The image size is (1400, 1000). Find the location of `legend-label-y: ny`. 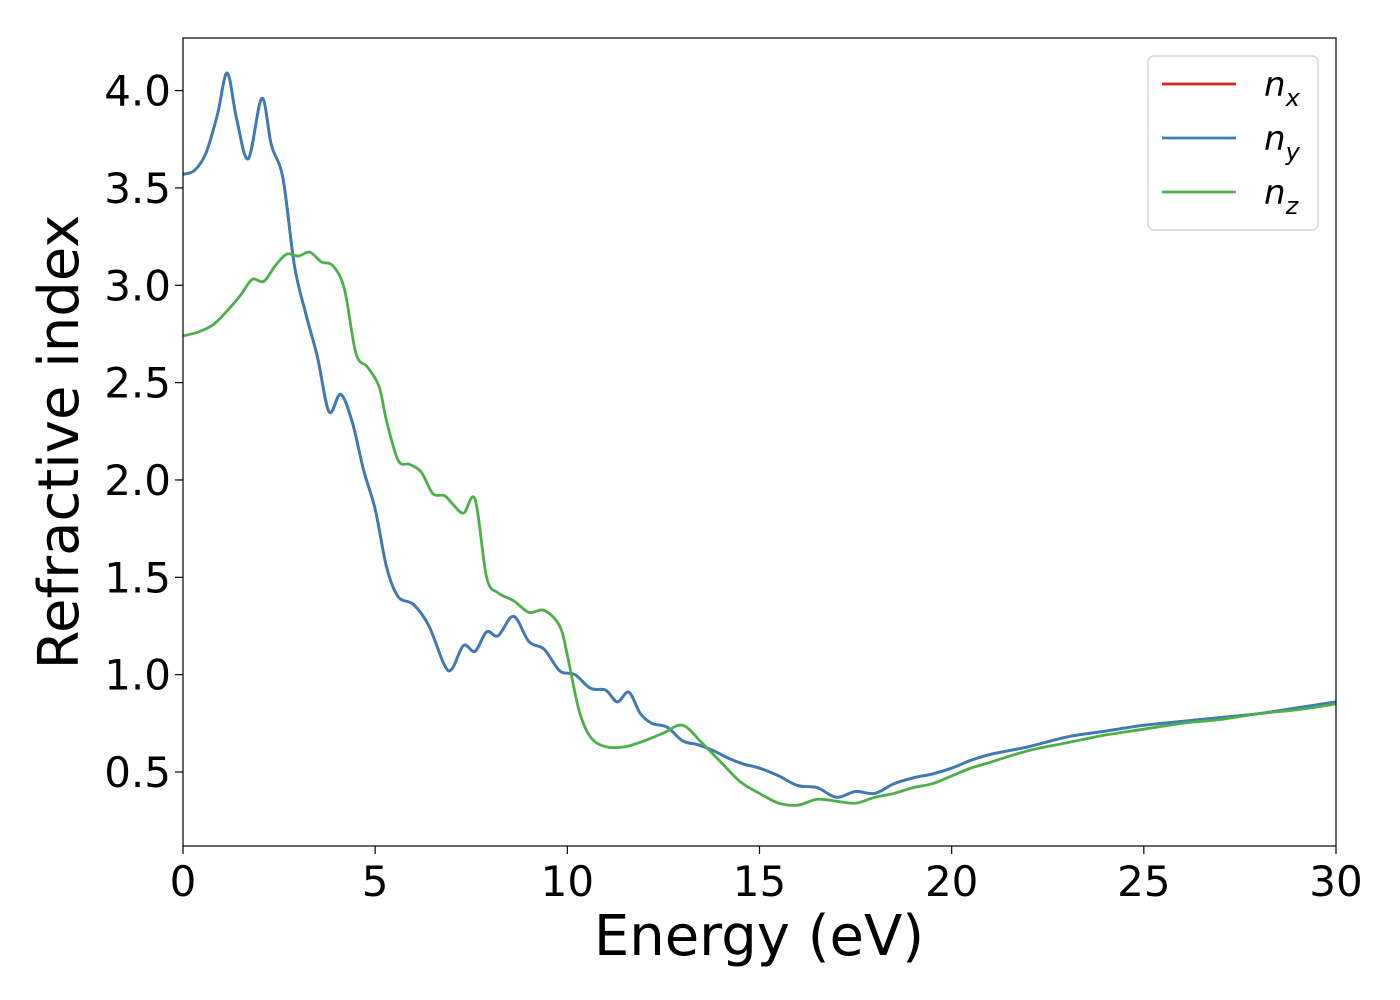

legend-label-y: ny is located at coordinates (1282, 142).